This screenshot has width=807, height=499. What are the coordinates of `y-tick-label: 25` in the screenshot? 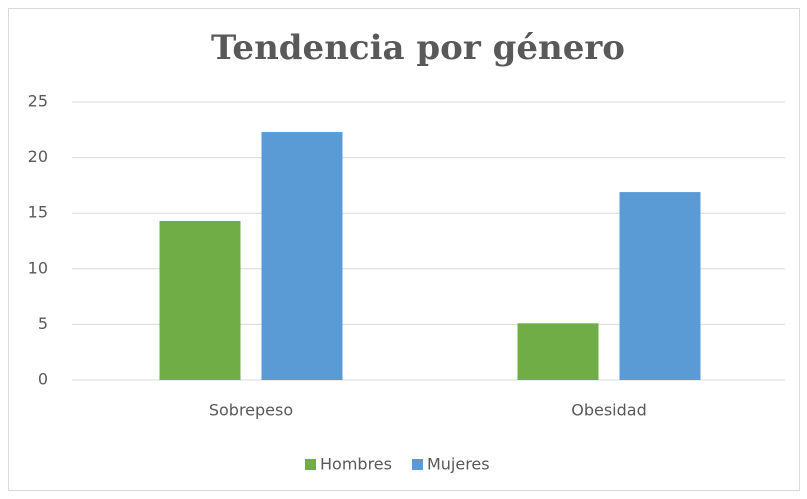 It's located at (38, 101).